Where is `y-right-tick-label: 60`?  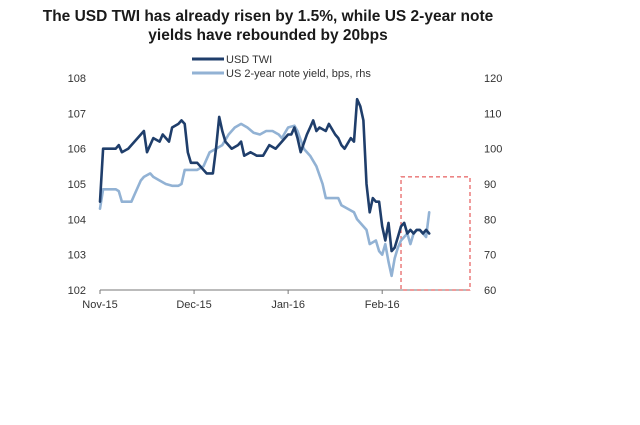 y-right-tick-label: 60 is located at coordinates (490, 291).